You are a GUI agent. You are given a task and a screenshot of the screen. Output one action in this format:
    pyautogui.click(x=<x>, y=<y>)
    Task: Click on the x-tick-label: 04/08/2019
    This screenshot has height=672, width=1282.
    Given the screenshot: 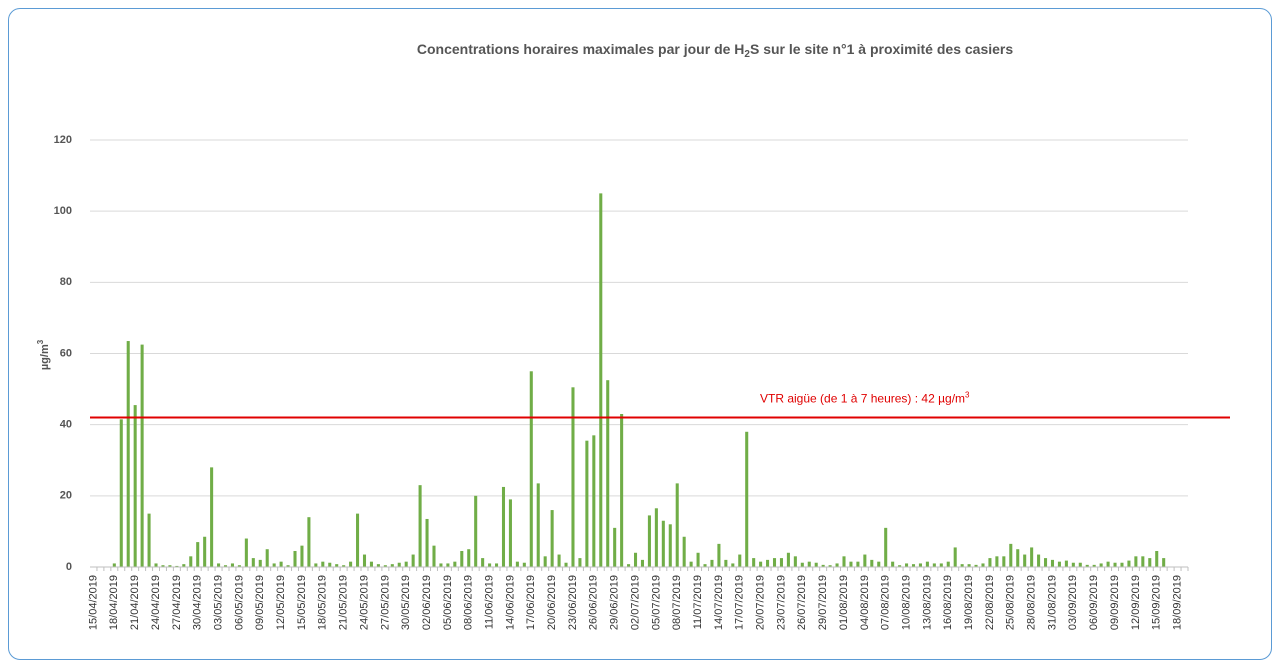 What is the action you would take?
    pyautogui.click(x=865, y=602)
    